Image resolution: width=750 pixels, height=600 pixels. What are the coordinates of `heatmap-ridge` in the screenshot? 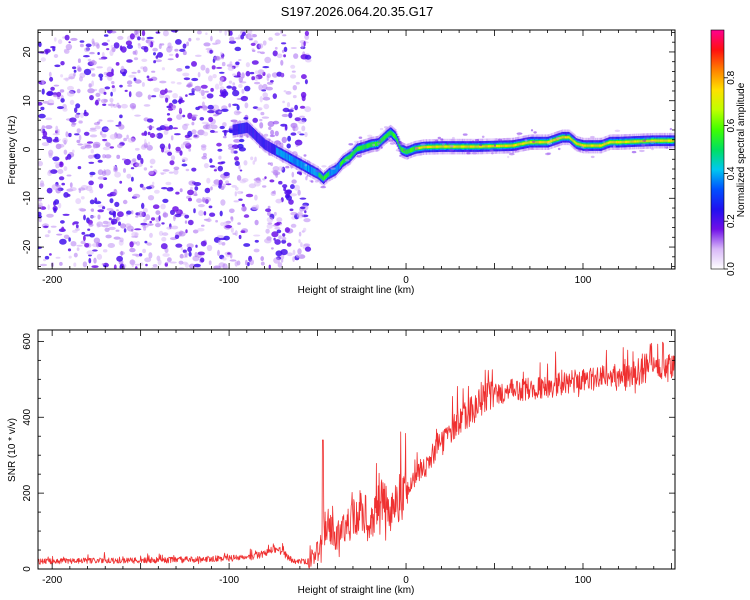 It's located at (453, 154).